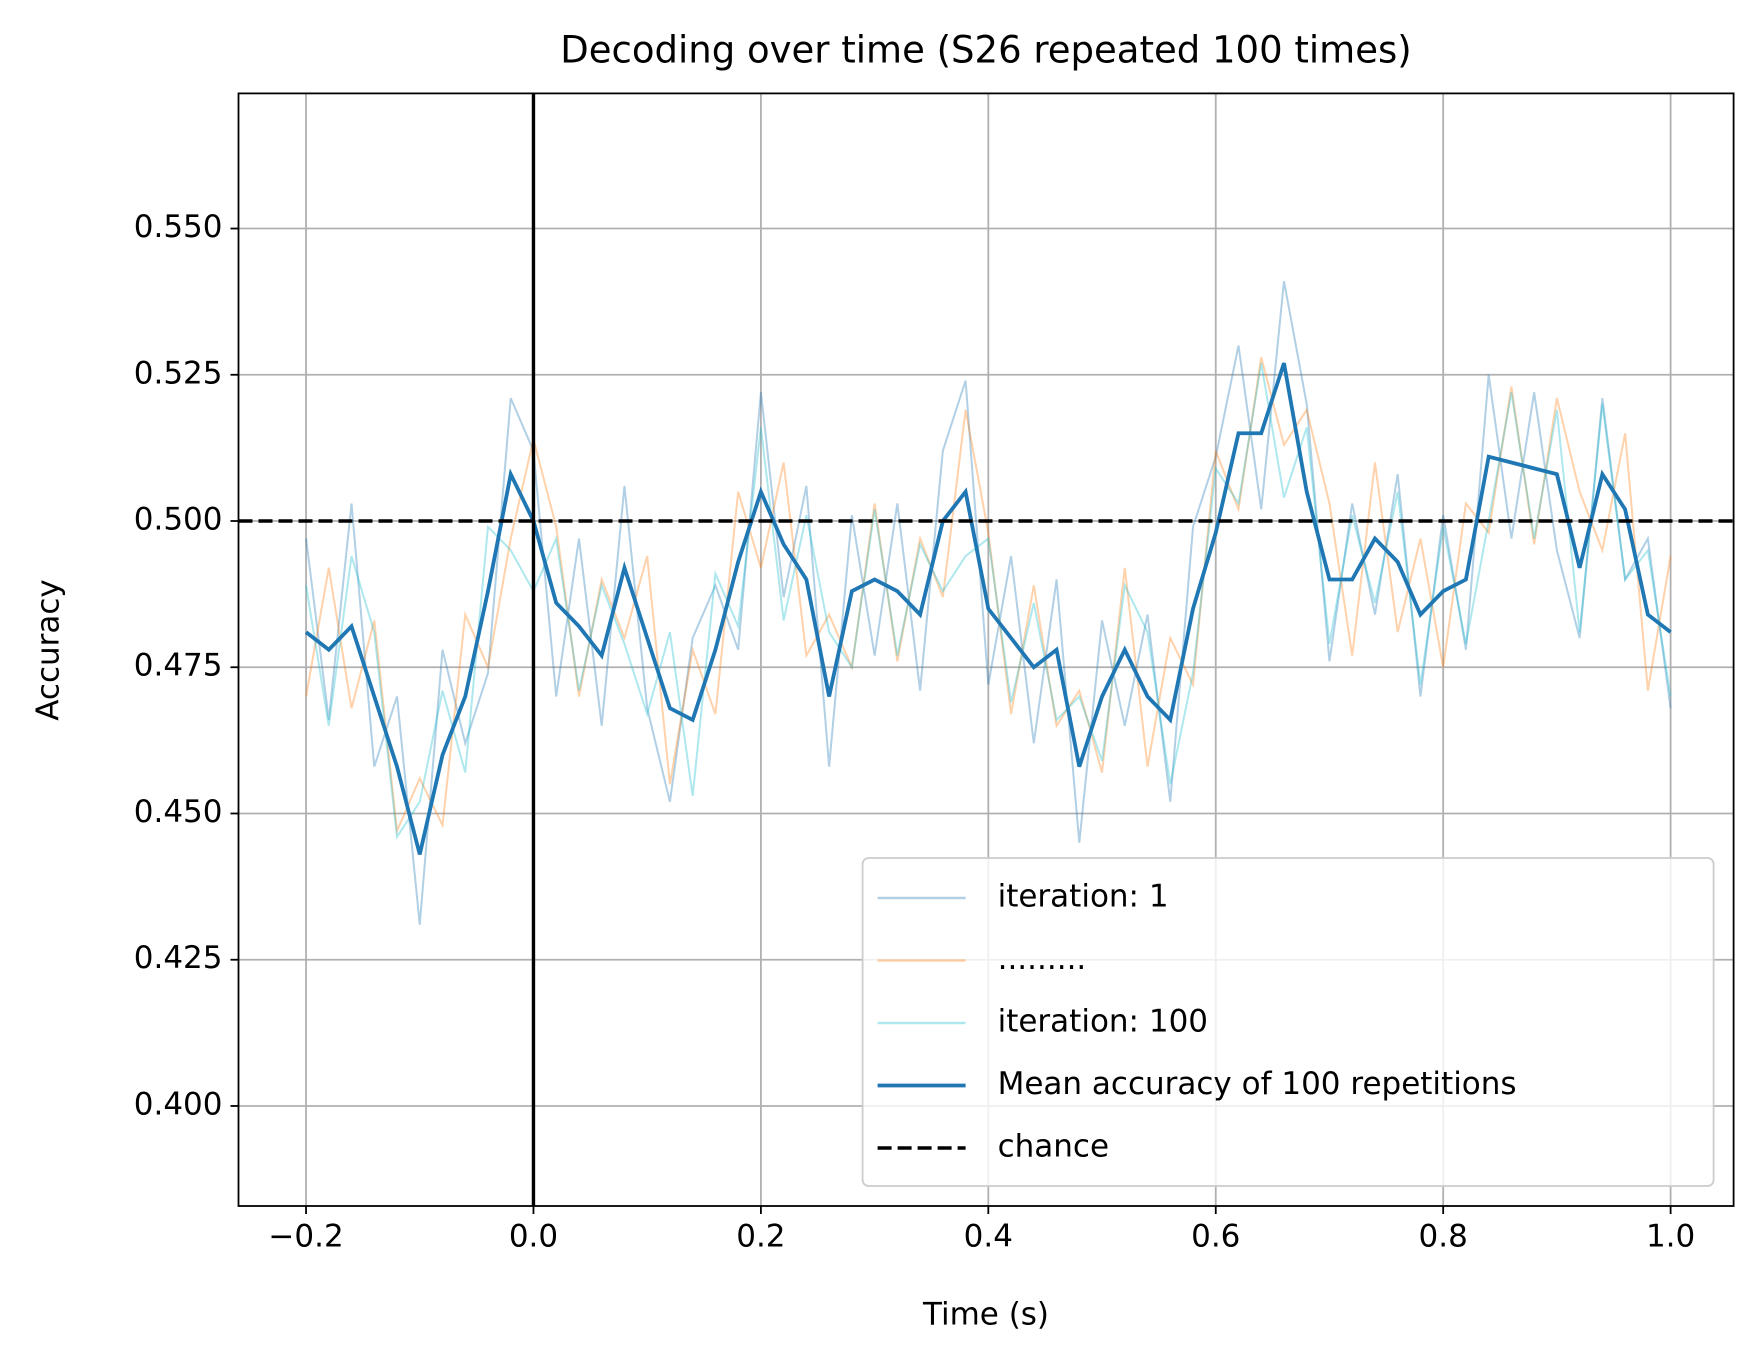  Describe the element at coordinates (533, 1237) in the screenshot. I see `x-tick-label: 0.0` at that location.